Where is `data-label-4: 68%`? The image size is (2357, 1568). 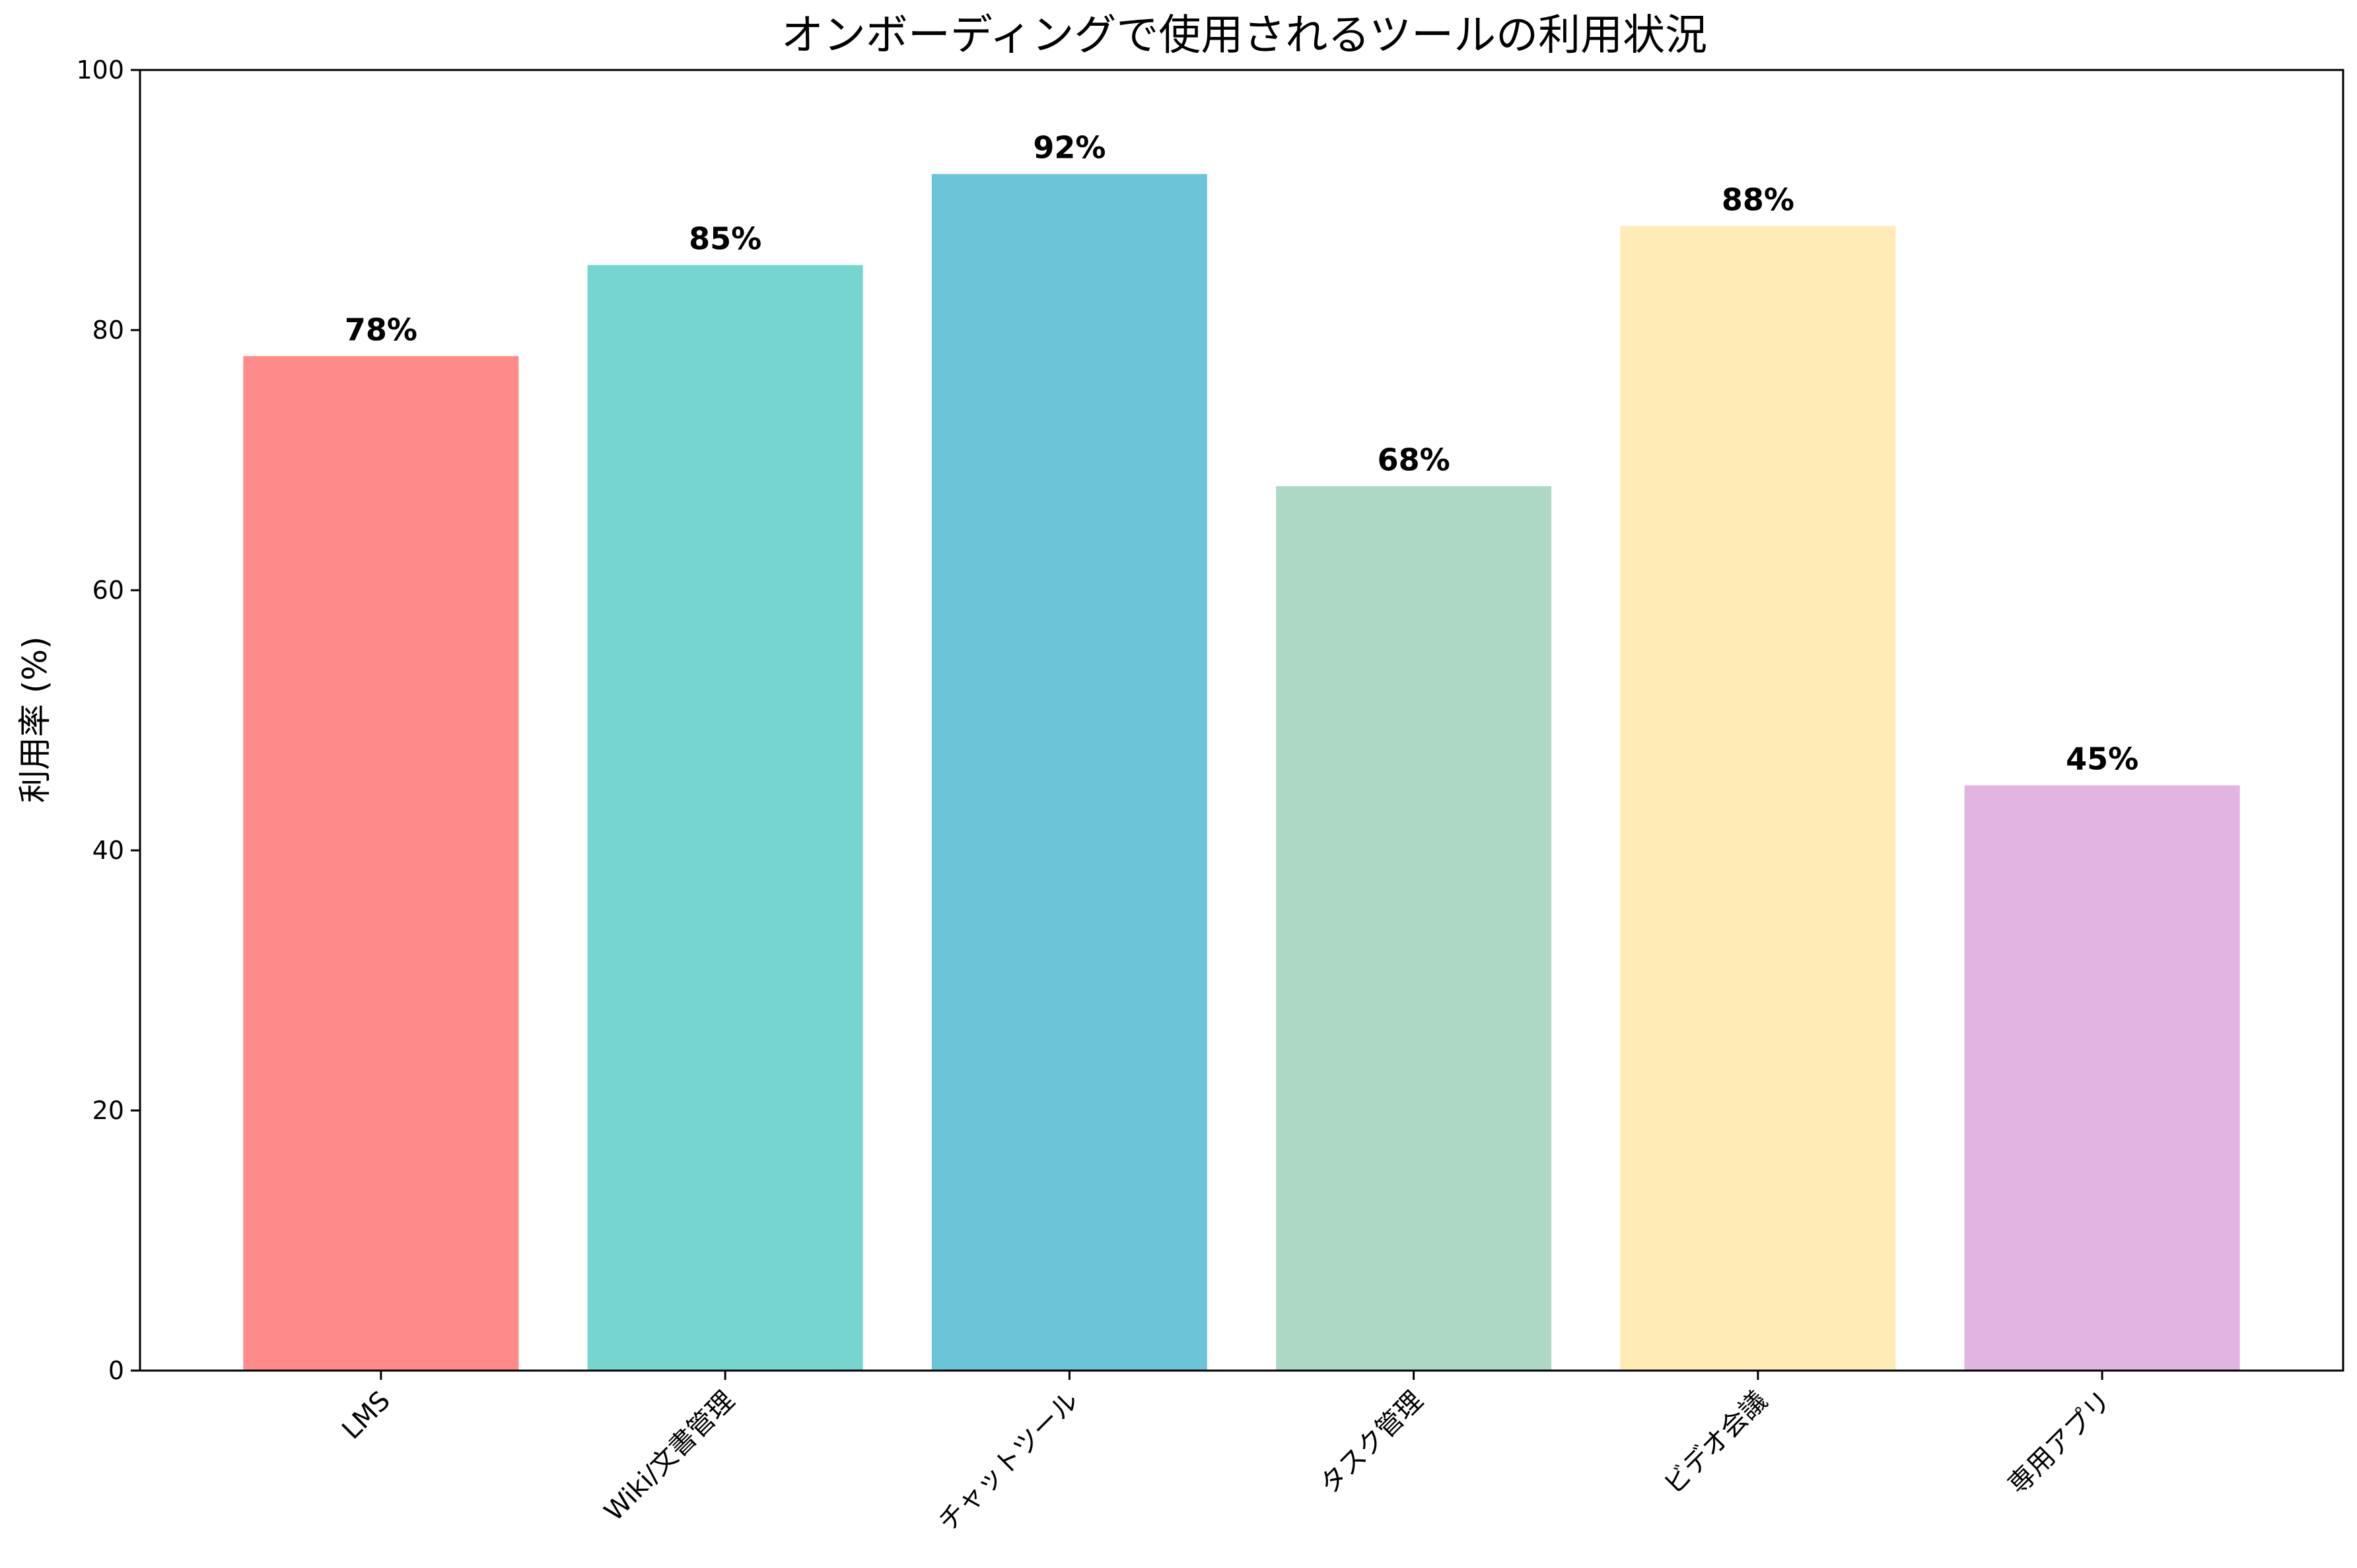
data-label-4: 68% is located at coordinates (1414, 459).